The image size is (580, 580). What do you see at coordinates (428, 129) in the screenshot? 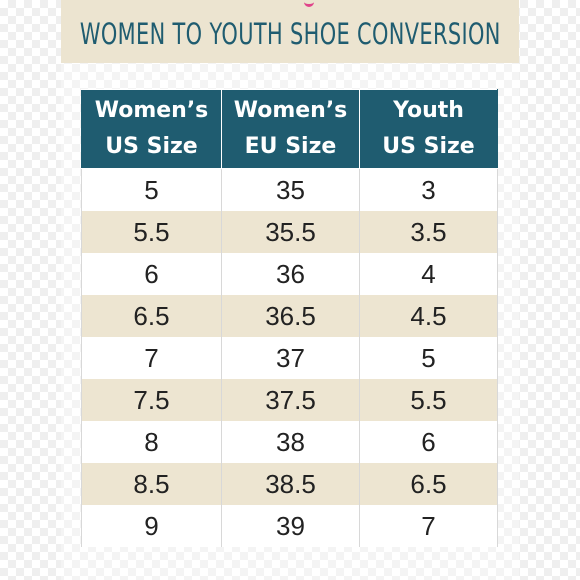
I see `column-header-youth-us: Youth US Size` at bounding box center [428, 129].